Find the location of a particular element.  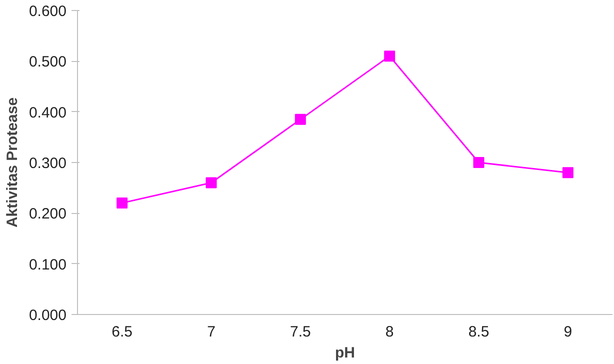

y-tick-label: 0.400 is located at coordinates (47, 113).